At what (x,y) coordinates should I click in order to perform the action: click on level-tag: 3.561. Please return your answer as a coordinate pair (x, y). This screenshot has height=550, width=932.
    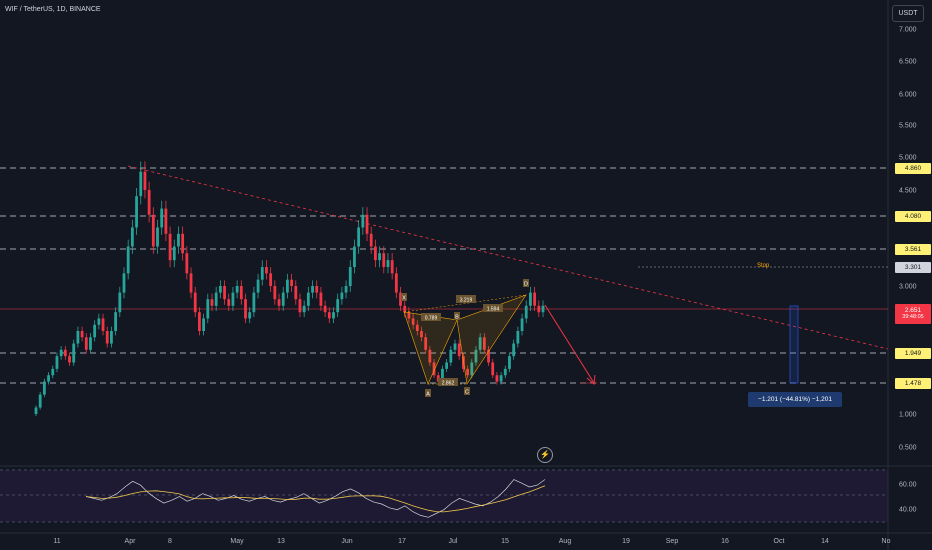
    Looking at the image, I should click on (913, 249).